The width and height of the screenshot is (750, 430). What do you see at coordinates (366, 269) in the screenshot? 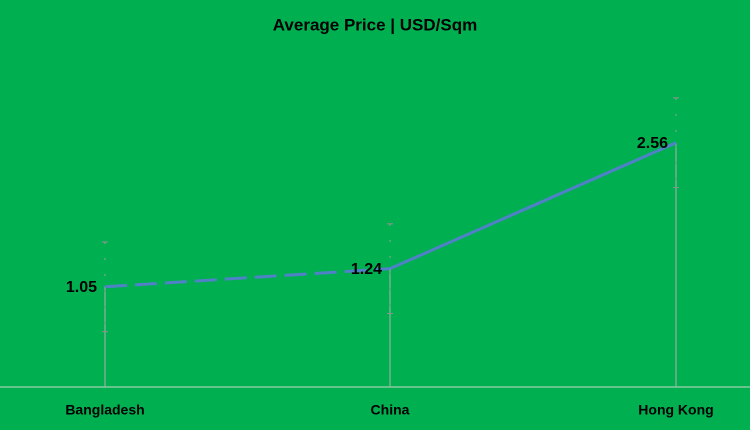
I see `data-label: 1.24` at bounding box center [366, 269].